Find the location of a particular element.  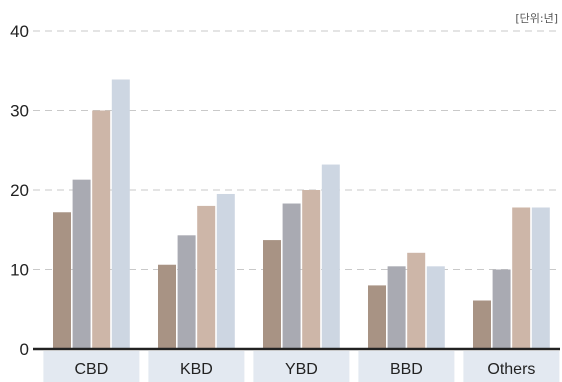

bar-cbd-s4 is located at coordinates (120, 214).